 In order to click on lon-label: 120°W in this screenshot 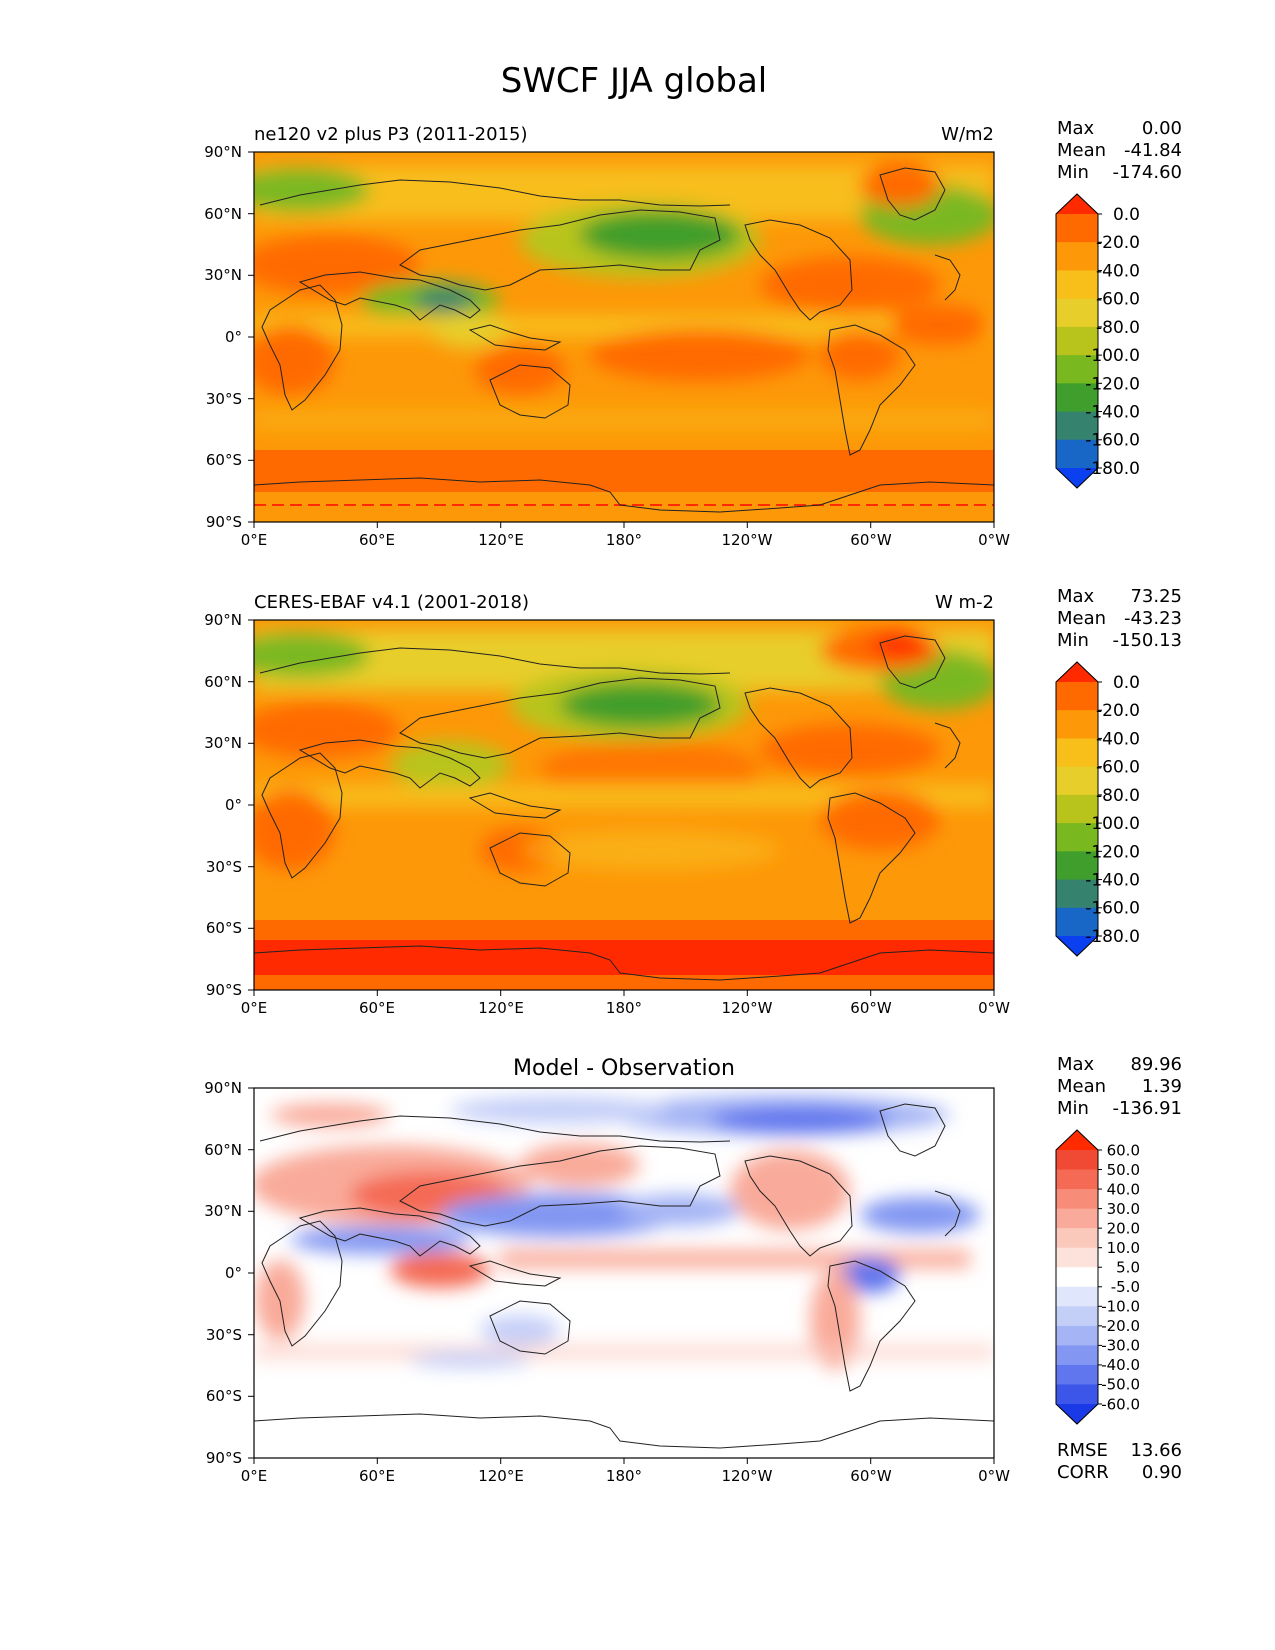, I will do `click(747, 1476)`.